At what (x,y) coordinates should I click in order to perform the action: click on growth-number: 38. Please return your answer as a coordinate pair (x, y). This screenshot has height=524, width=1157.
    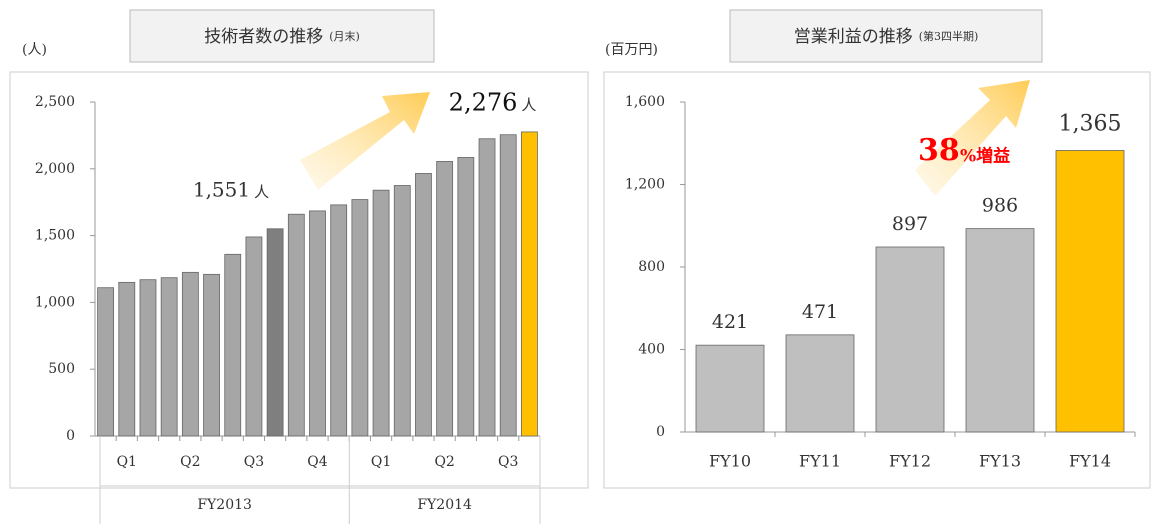
    Looking at the image, I should click on (939, 150).